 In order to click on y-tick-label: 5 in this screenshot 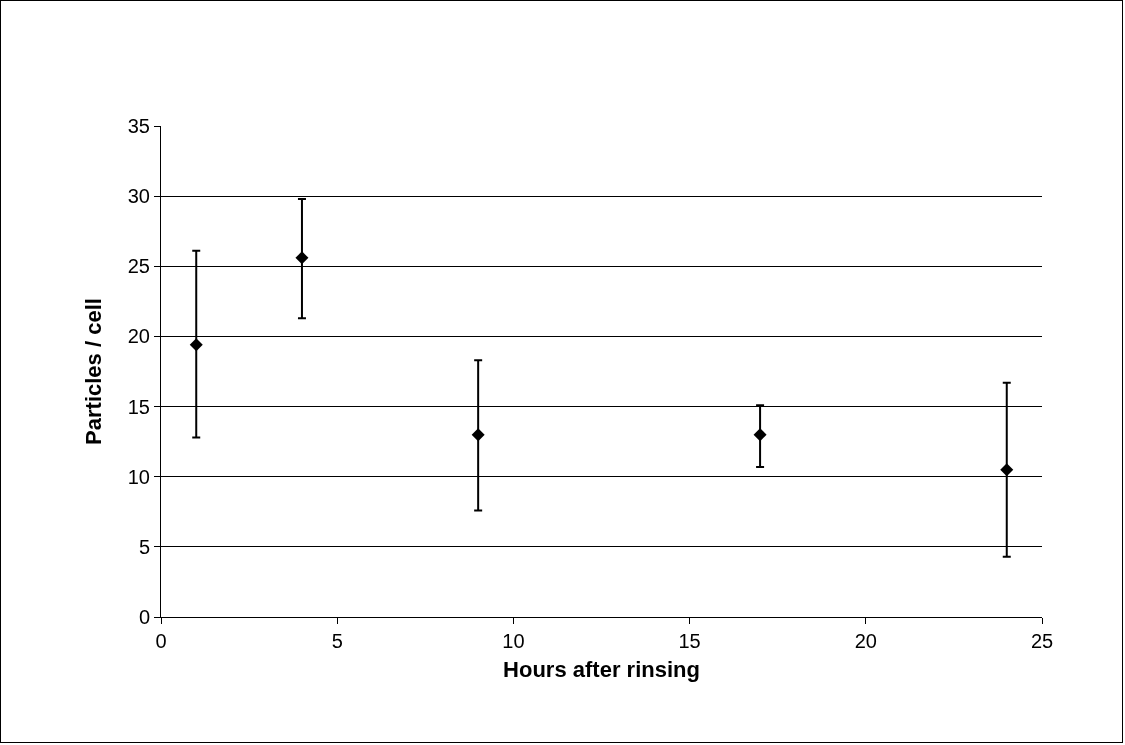, I will do `click(144, 546)`.